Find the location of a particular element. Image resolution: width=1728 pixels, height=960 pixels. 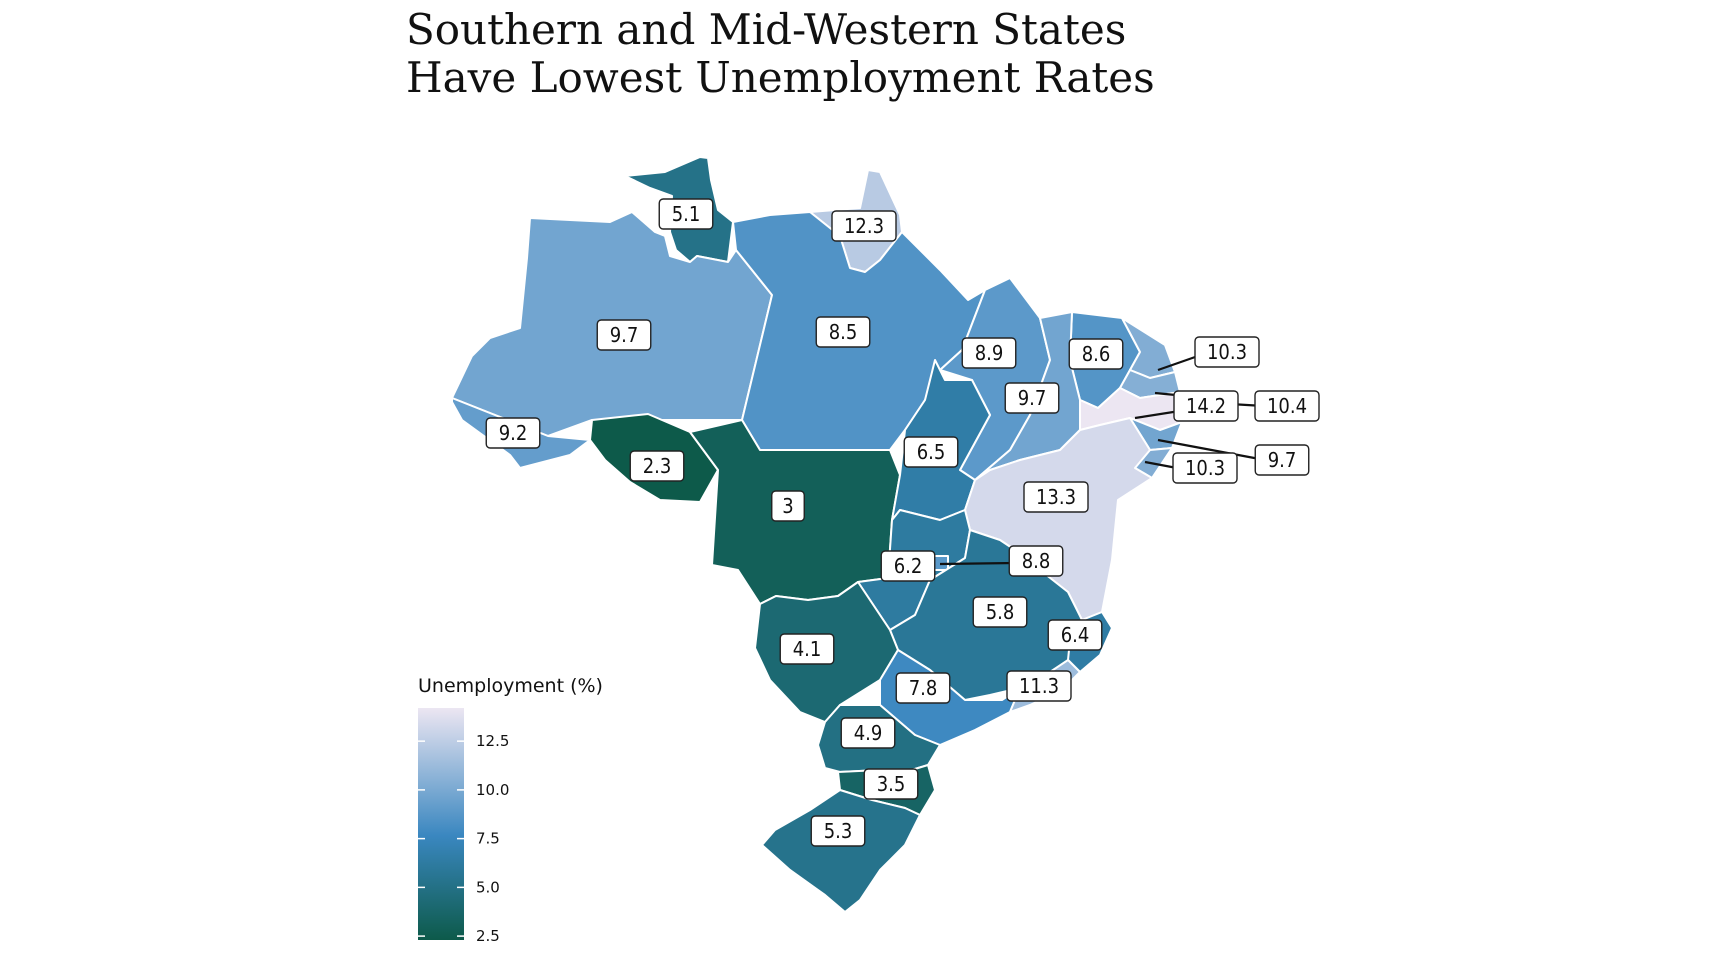

value-label-text: 6.4 is located at coordinates (1075, 635).